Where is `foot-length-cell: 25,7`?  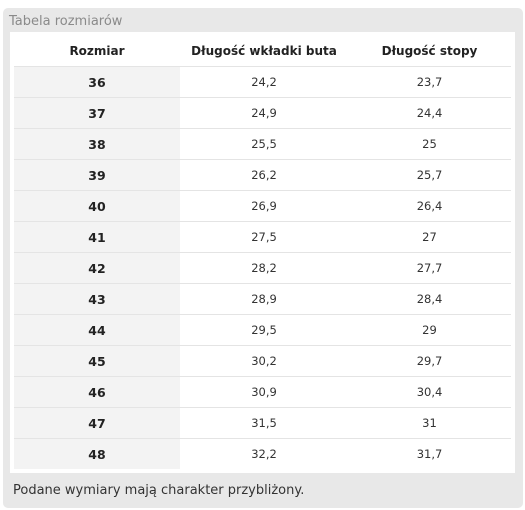 foot-length-cell: 25,7 is located at coordinates (429, 175).